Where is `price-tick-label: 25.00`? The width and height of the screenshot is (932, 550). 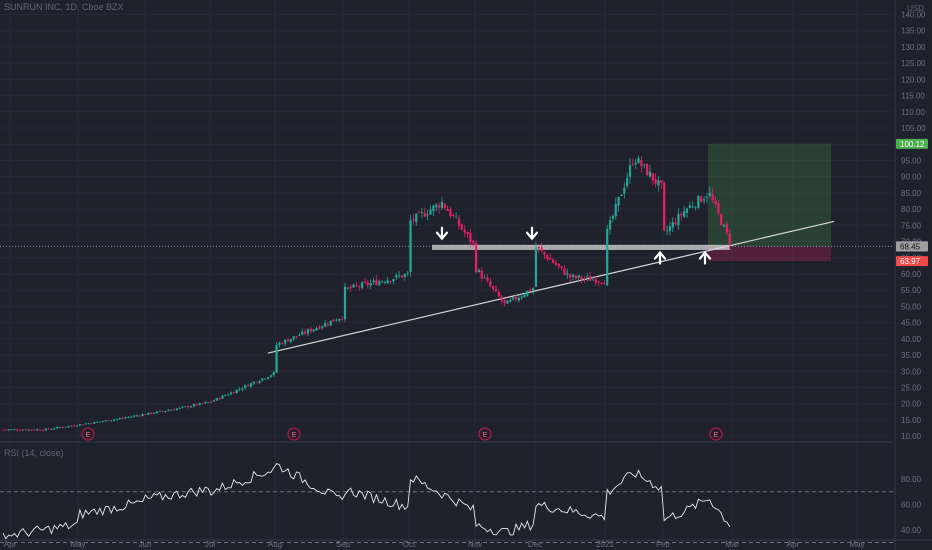
price-tick-label: 25.00 is located at coordinates (911, 387).